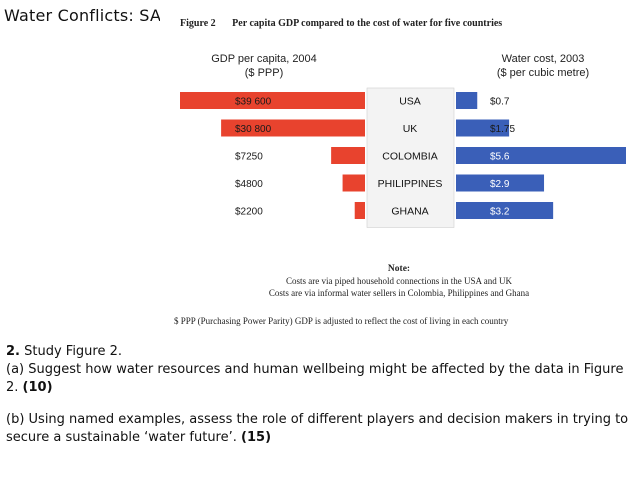  What do you see at coordinates (399, 269) in the screenshot?
I see `note-title: Note:` at bounding box center [399, 269].